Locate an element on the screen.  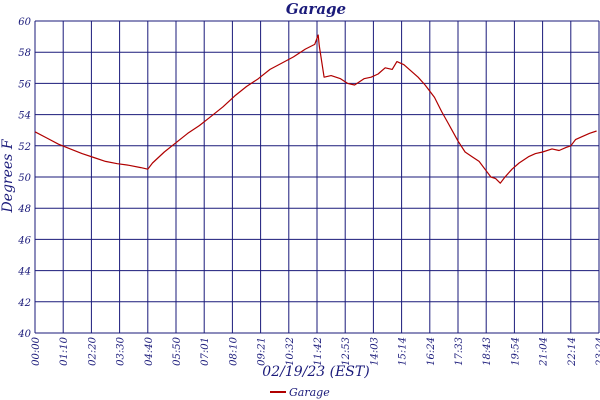
x-tick-label: 14:03 is located at coordinates (374, 351).